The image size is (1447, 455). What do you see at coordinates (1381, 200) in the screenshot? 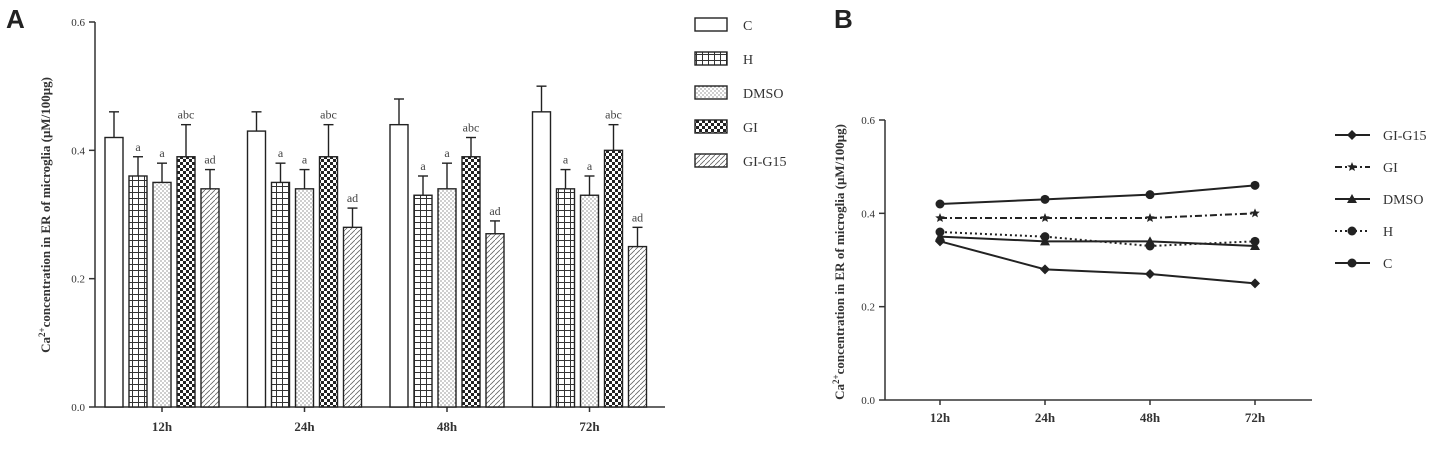
I see `line-chart-legend: GI-G15 GI DMSO H C` at bounding box center [1381, 200].